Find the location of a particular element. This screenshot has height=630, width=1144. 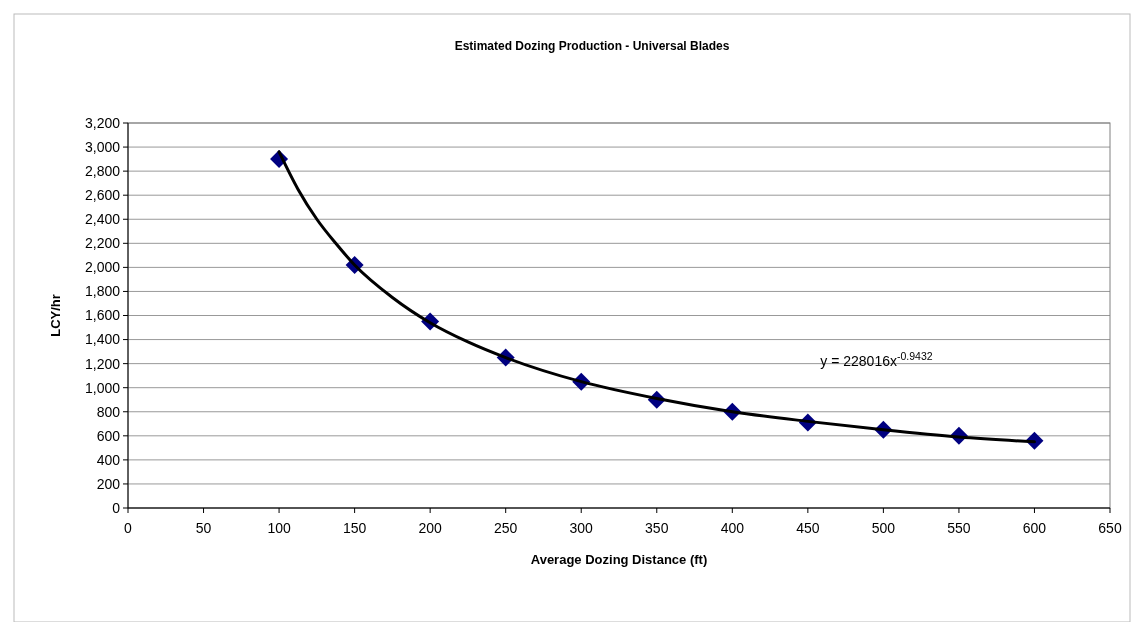

x-tick-label: 600 is located at coordinates (1034, 528).